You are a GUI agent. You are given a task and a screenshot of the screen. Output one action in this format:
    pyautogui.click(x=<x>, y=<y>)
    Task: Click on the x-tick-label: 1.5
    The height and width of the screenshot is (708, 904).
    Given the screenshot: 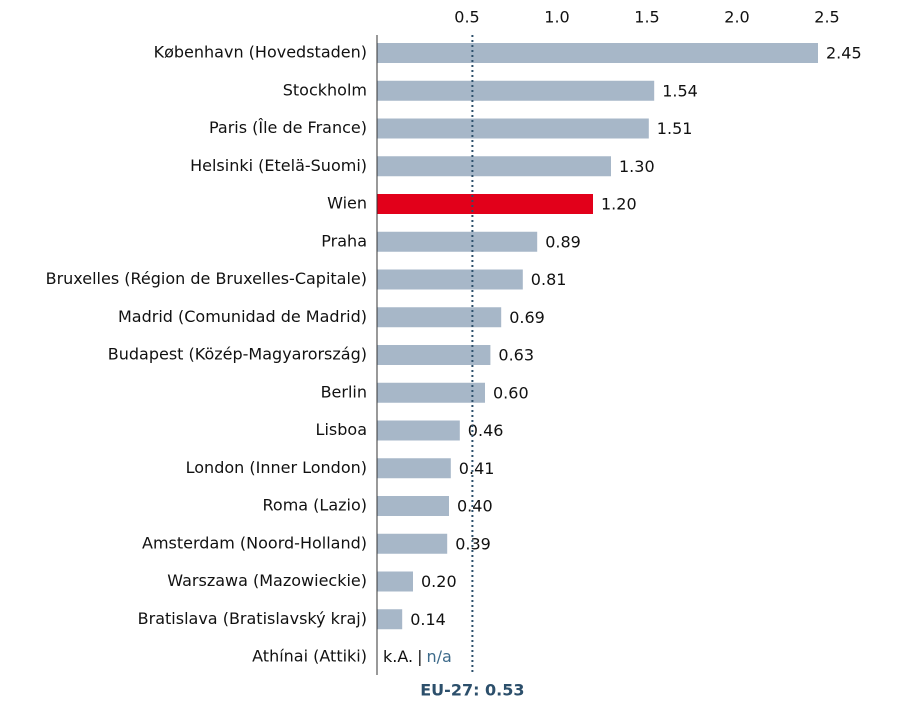 What is the action you would take?
    pyautogui.click(x=646, y=17)
    